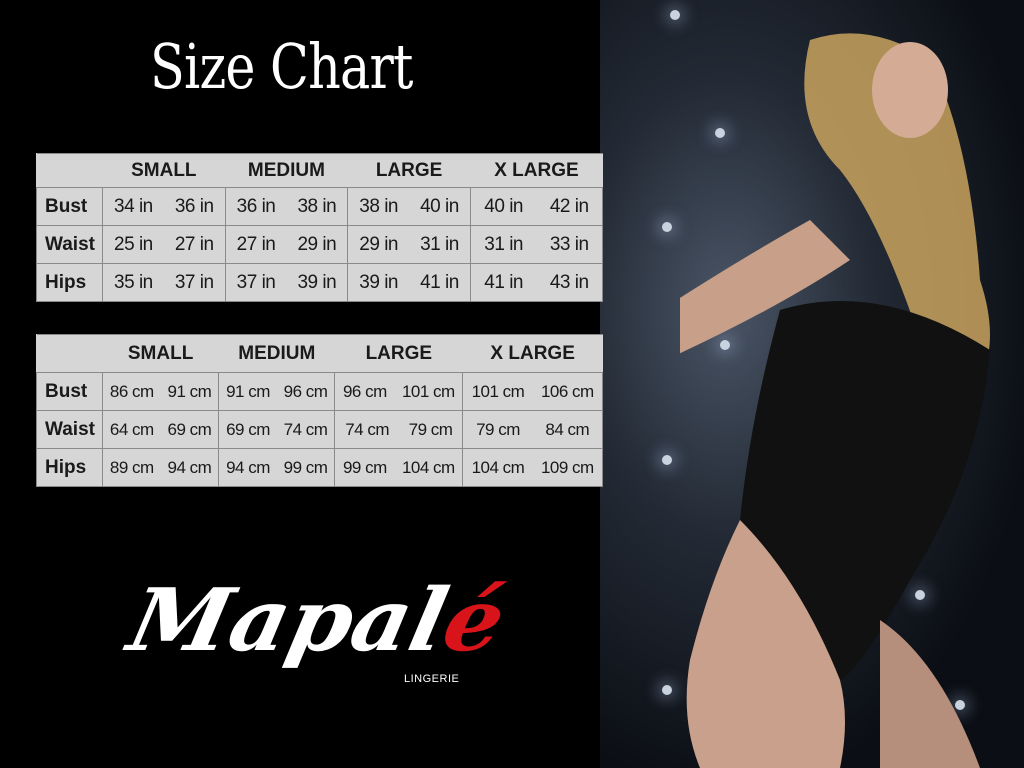  I want to click on min-value: 74 cm, so click(367, 429).